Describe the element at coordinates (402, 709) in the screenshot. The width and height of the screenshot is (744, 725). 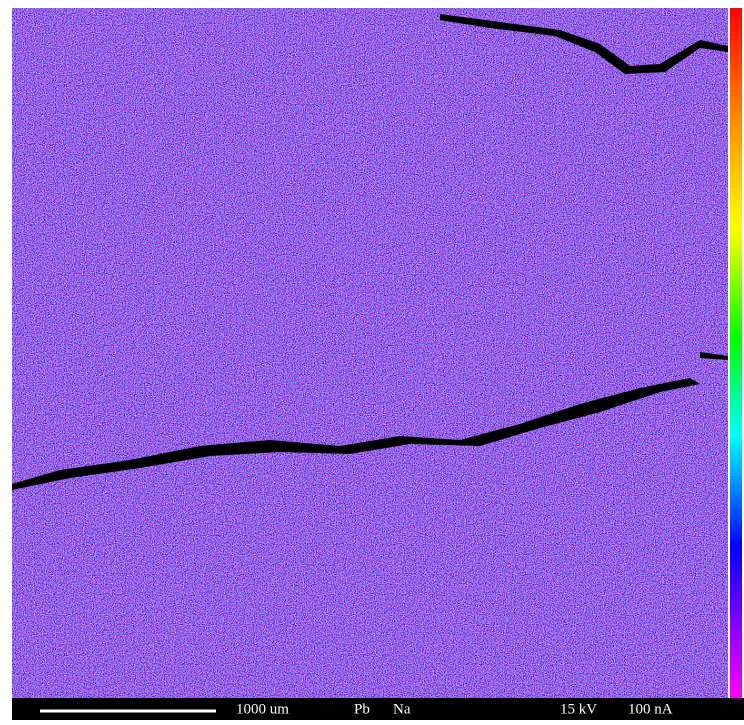
I see `element-label: Na` at that location.